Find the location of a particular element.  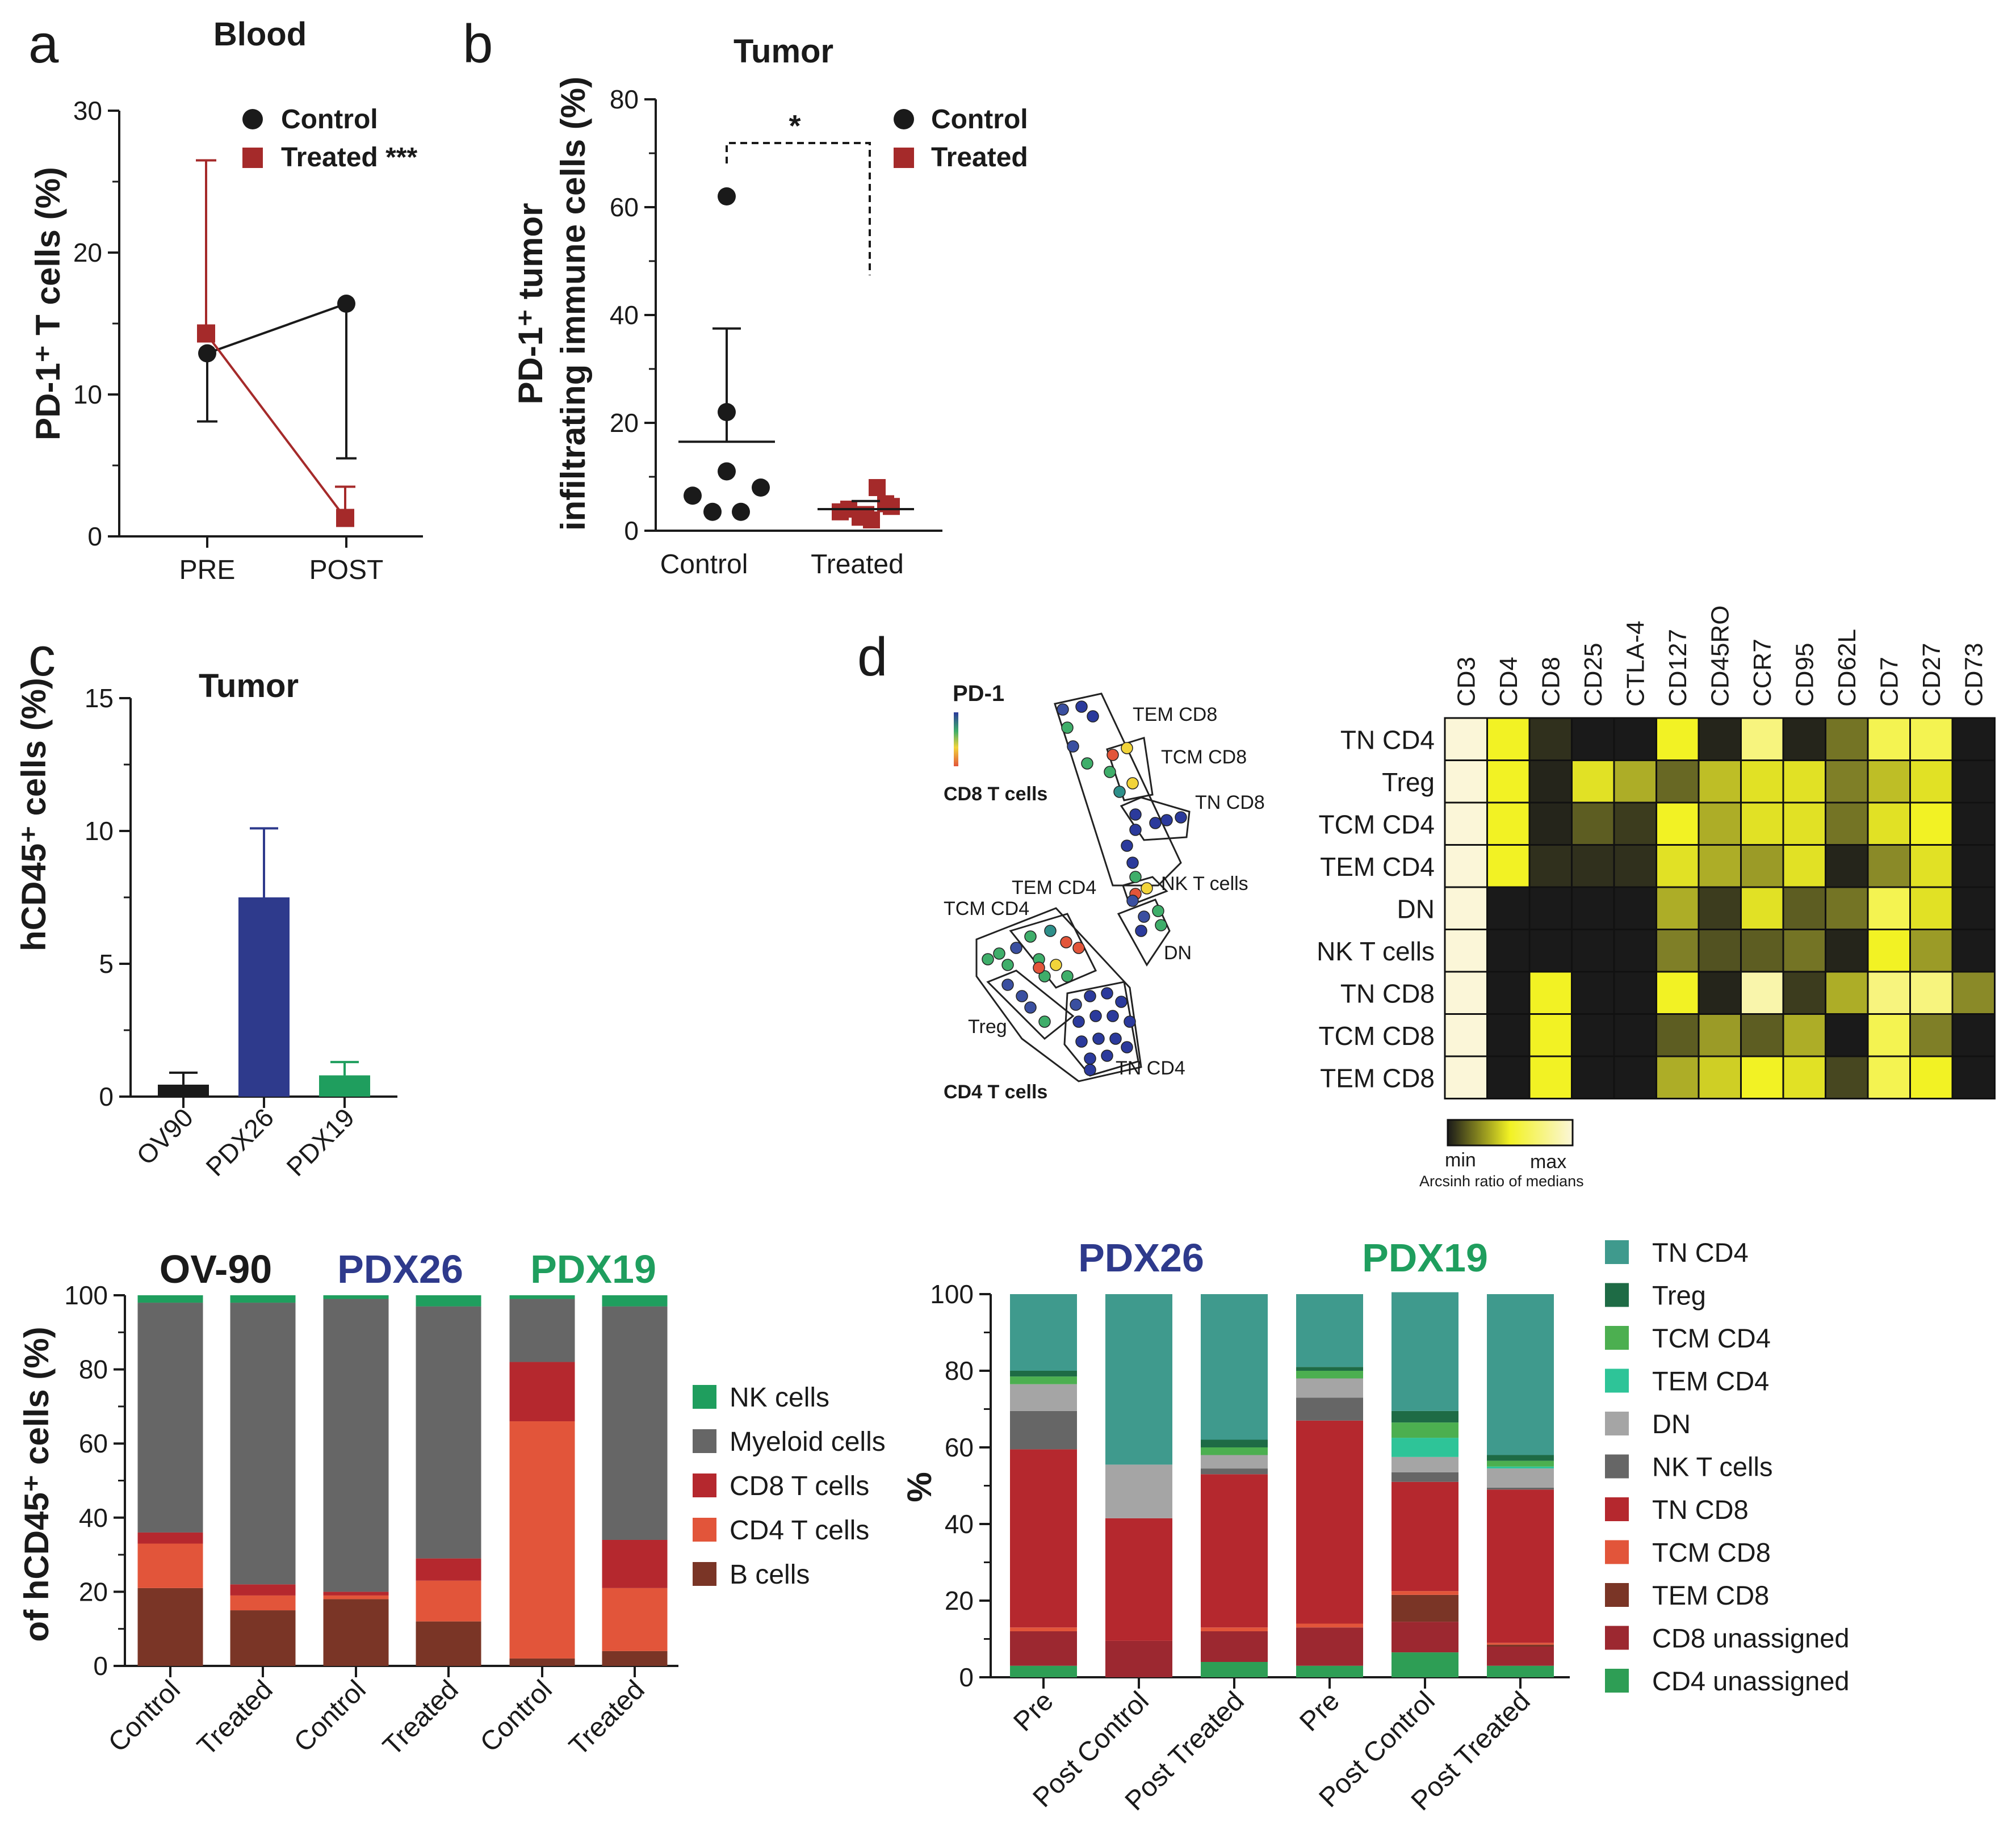

data-point-treated is located at coordinates (871, 520).